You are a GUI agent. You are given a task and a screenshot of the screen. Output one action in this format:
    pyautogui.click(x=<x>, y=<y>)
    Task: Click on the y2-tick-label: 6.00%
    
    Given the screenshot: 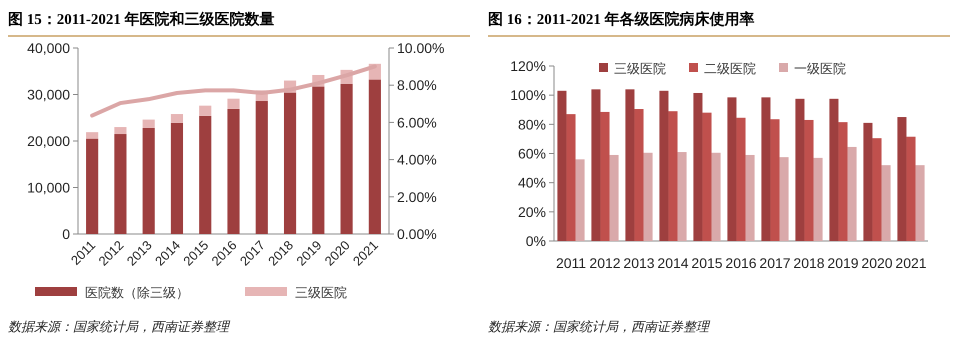 What is the action you would take?
    pyautogui.click(x=417, y=122)
    